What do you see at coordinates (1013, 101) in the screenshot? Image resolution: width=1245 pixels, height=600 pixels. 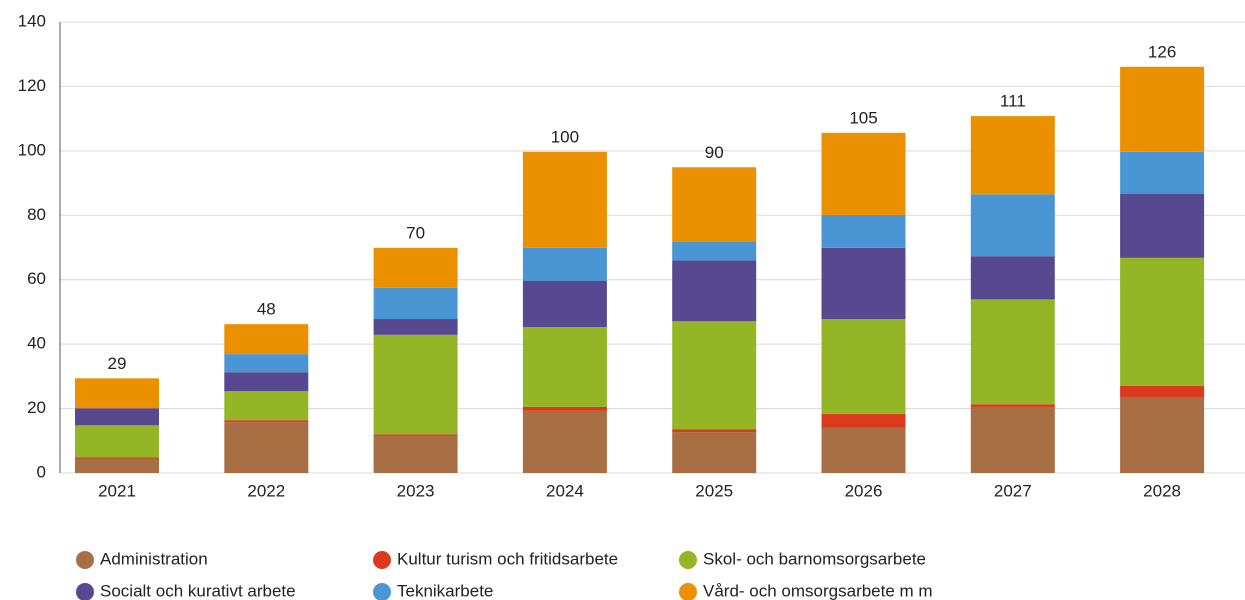 I see `total-label: 111` at bounding box center [1013, 101].